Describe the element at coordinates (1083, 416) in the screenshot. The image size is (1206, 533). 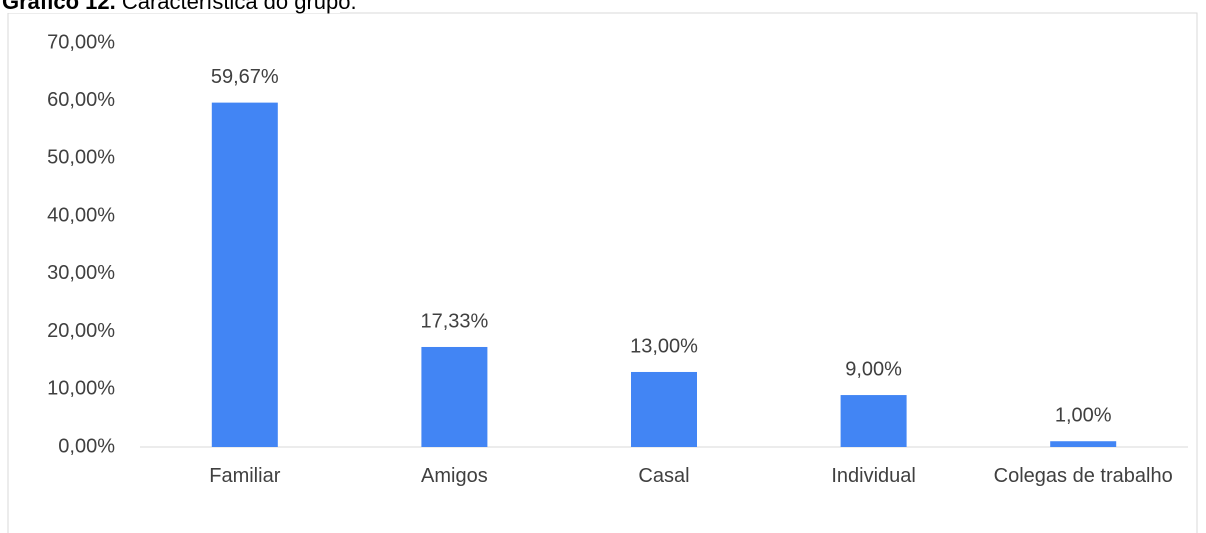
I see `data-label: 1,00%` at that location.